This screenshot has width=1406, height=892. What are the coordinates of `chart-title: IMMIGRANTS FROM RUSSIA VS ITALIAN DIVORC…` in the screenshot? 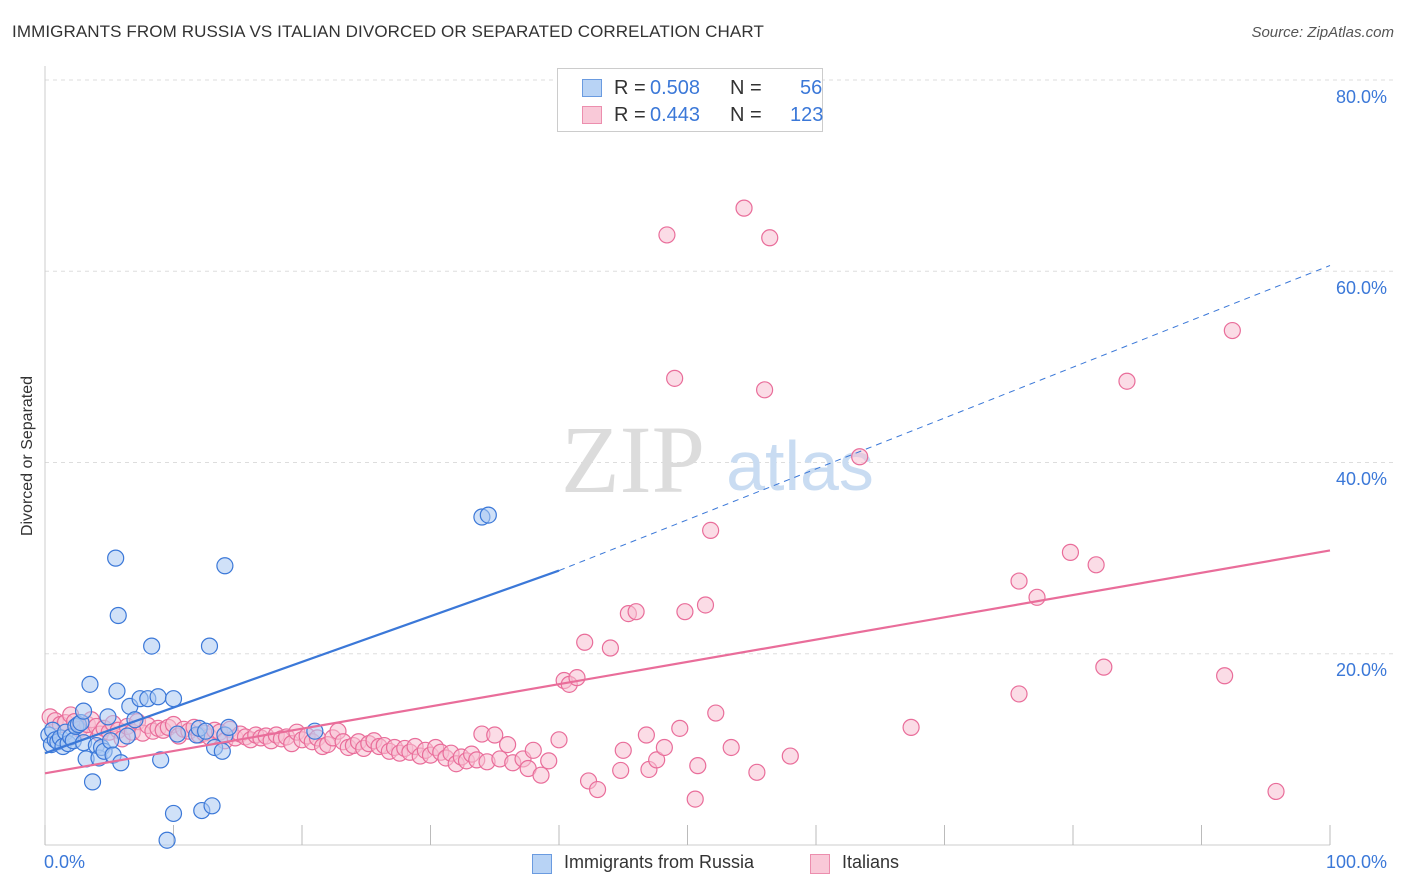 It's located at (388, 31).